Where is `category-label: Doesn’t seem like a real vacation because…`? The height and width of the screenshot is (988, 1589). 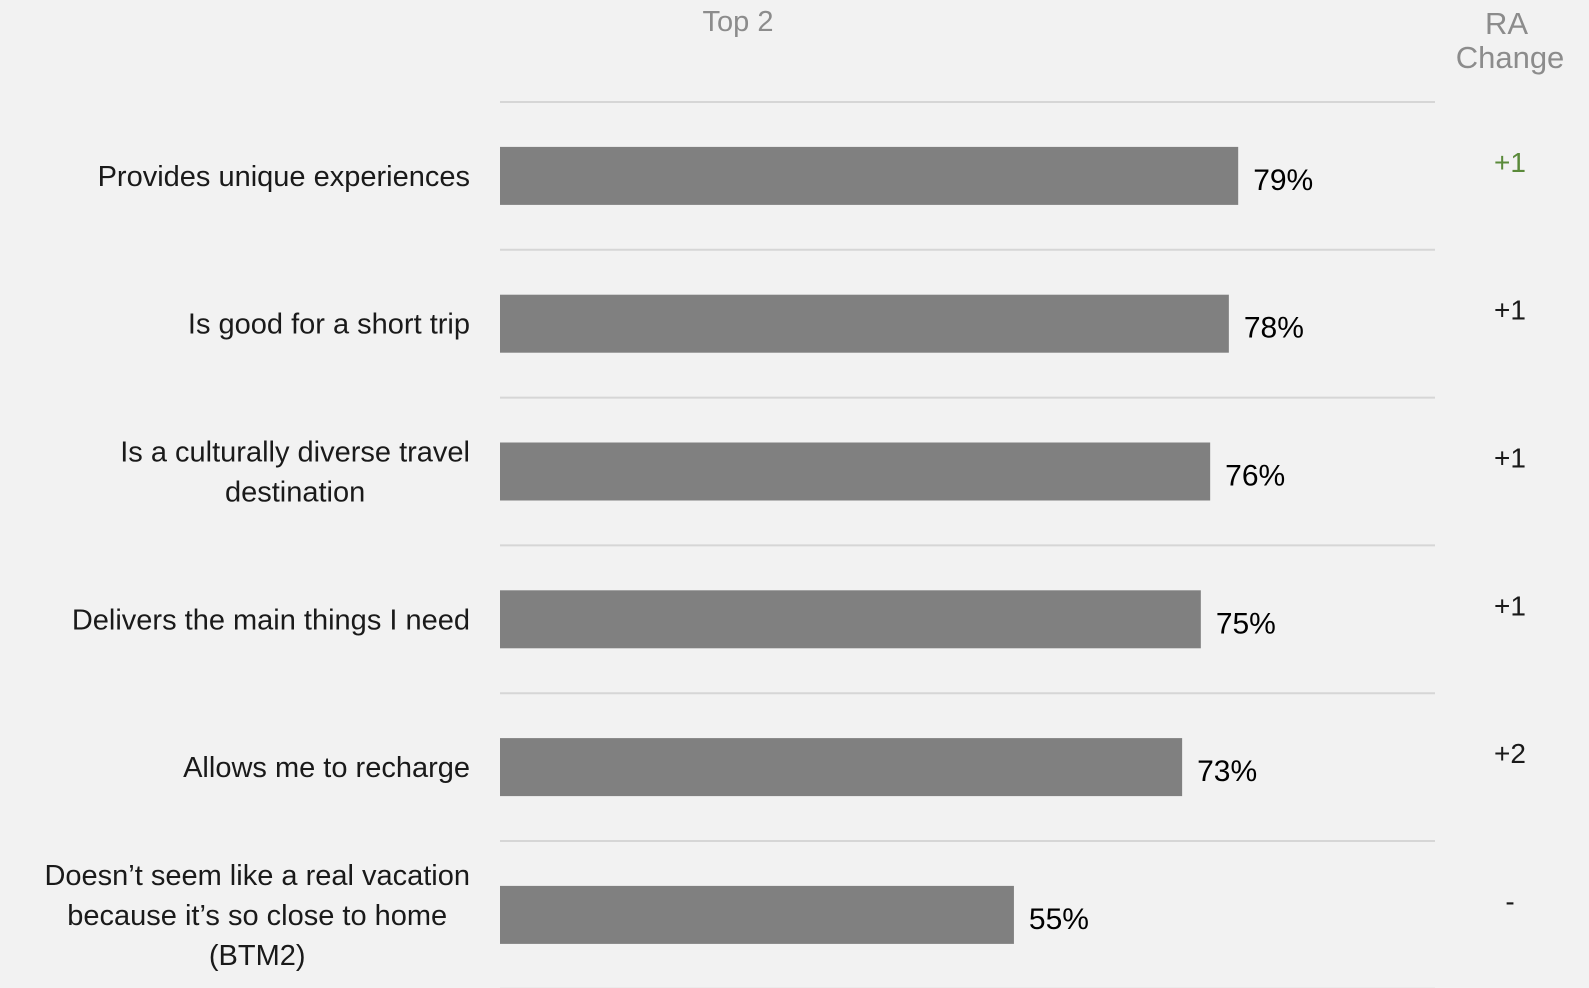
category-label: Doesn’t seem like a real vacation because… is located at coordinates (257, 916).